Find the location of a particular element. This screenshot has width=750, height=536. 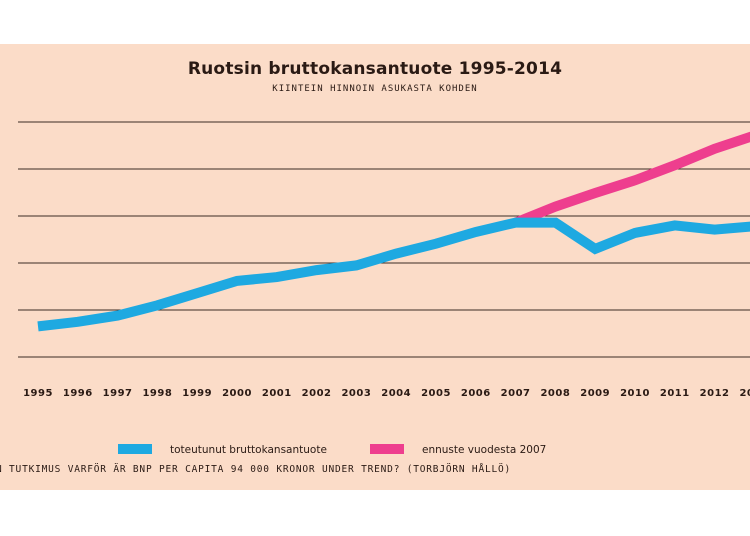

x-tick-label: 2003 is located at coordinates (356, 393).